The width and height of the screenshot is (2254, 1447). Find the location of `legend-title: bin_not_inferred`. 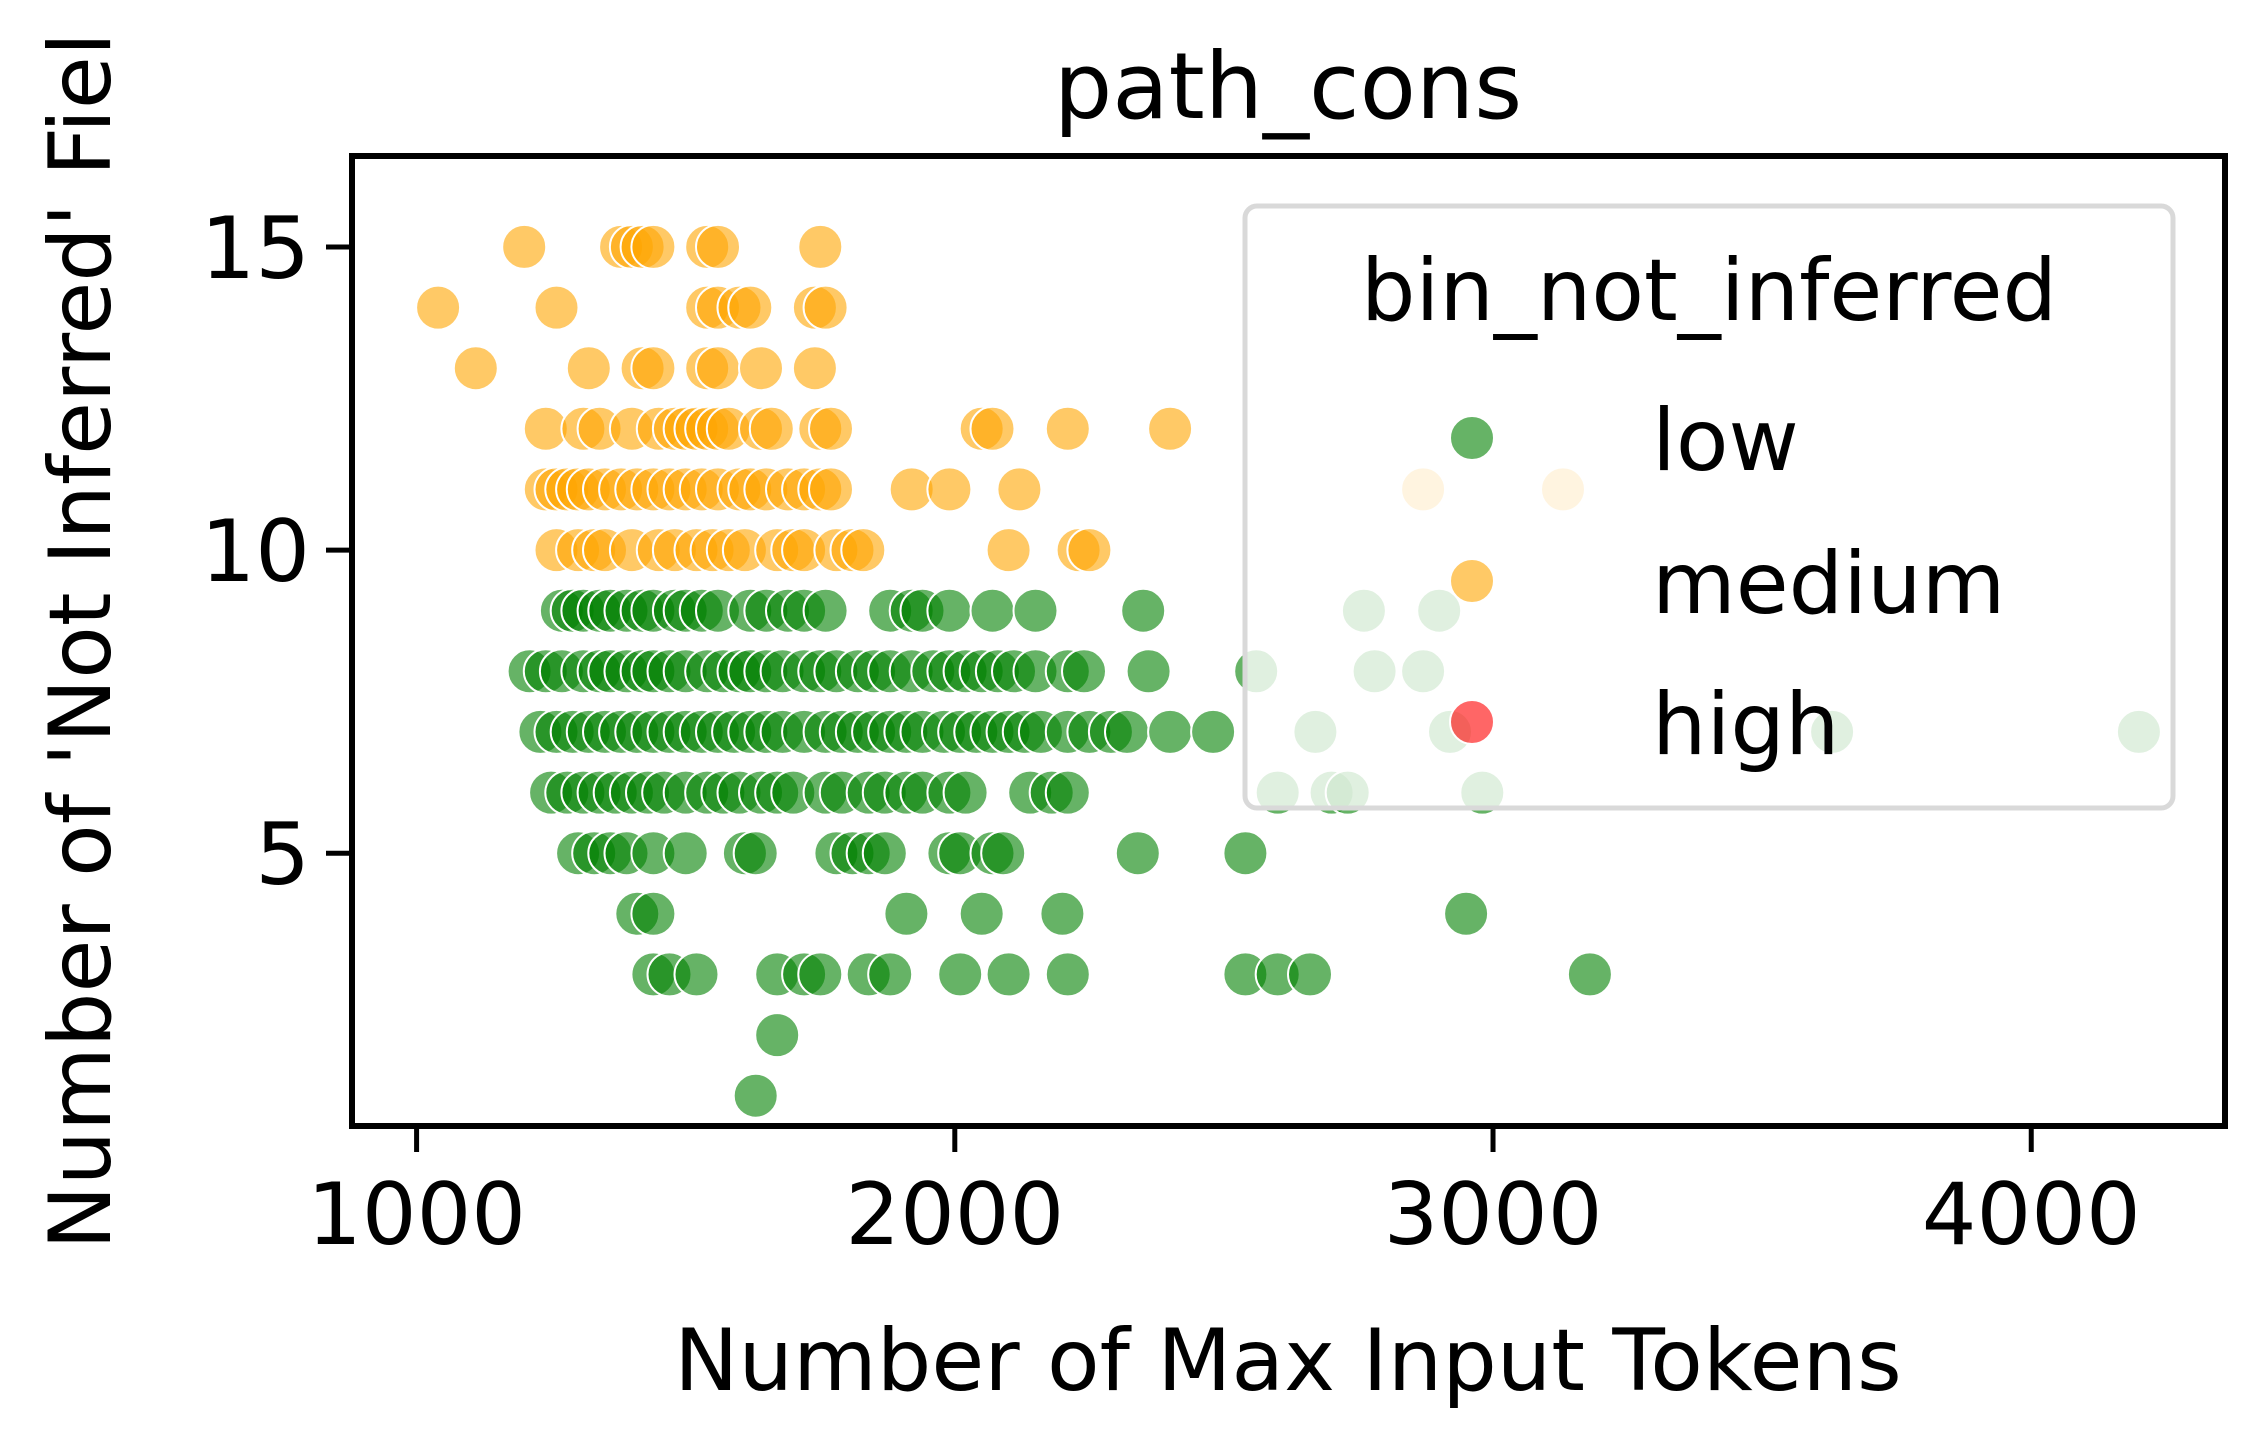

legend-title: bin_not_inferred is located at coordinates (1709, 291).